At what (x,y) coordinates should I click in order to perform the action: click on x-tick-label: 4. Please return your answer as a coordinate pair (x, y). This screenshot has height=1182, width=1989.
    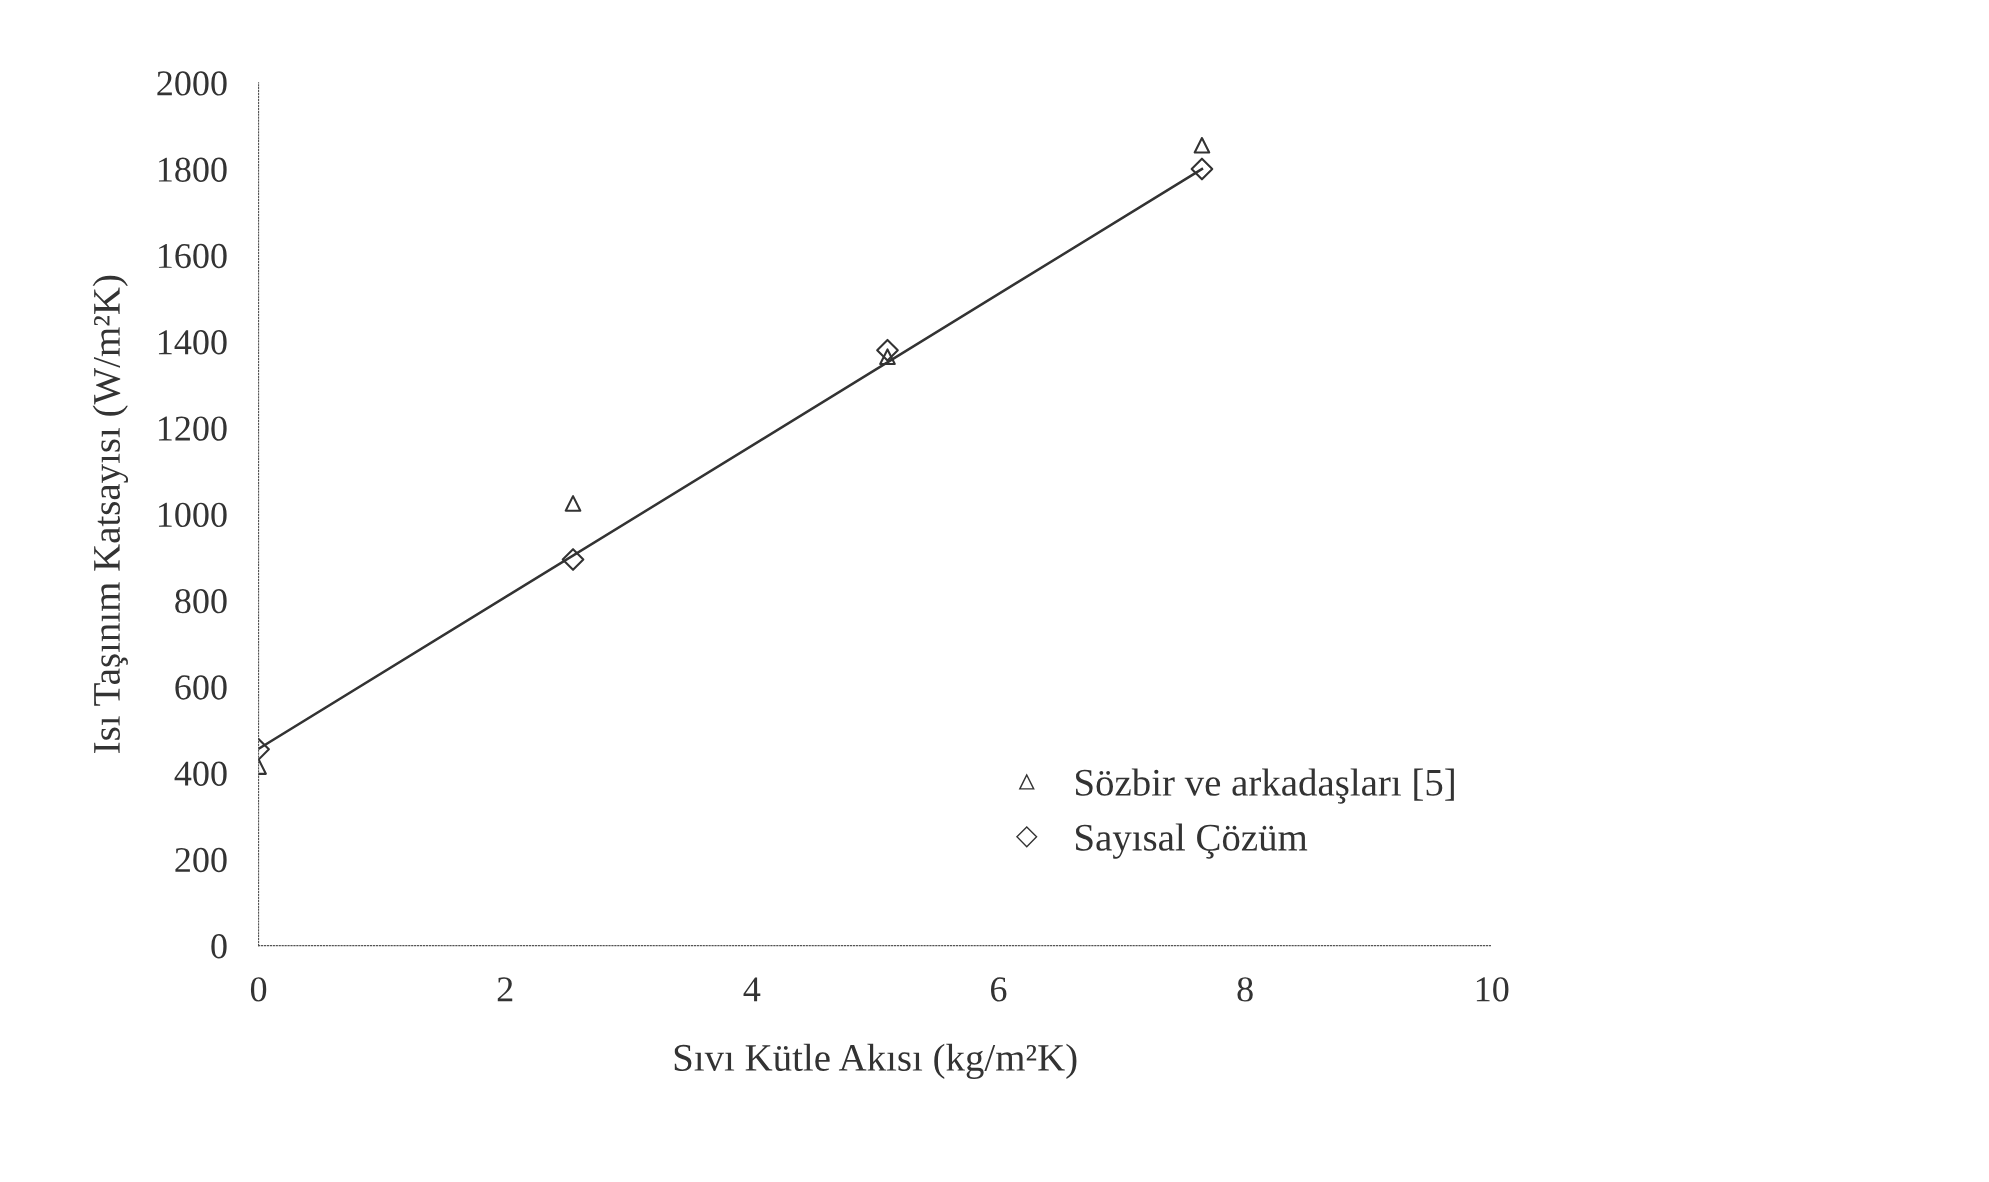
    Looking at the image, I should click on (752, 989).